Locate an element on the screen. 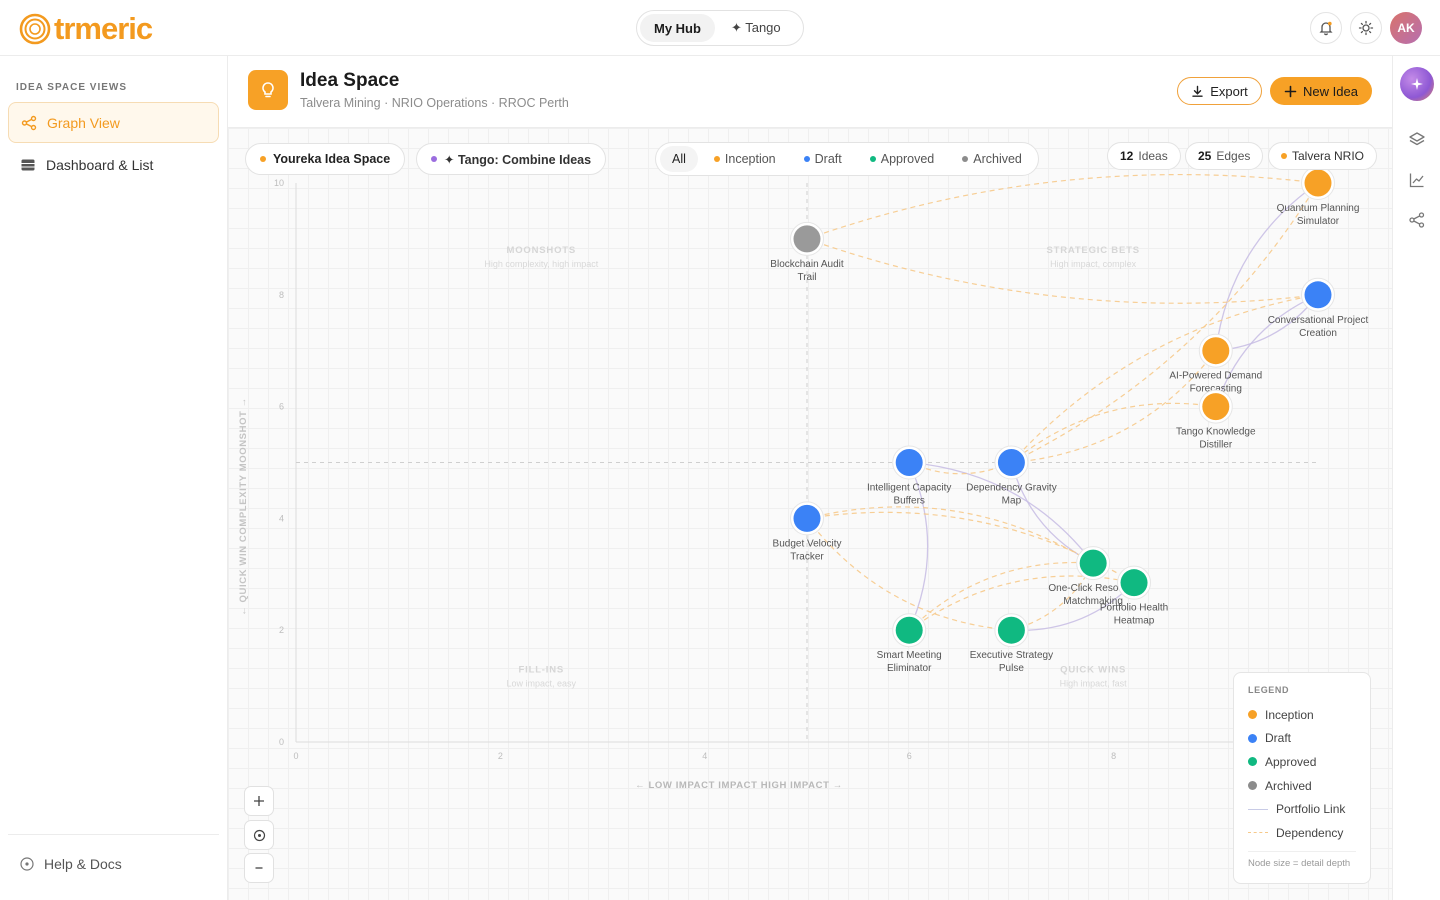 This screenshot has height=900, width=1440. idea-node-label: Dependency Gravity is located at coordinates (1011, 488).